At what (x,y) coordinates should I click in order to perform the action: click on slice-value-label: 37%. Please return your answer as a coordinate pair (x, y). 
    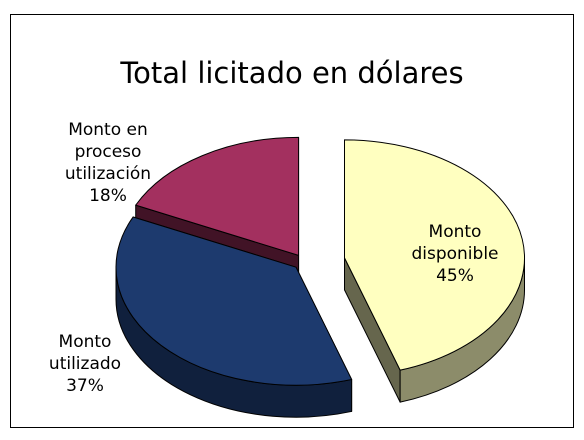
    Looking at the image, I should click on (85, 386).